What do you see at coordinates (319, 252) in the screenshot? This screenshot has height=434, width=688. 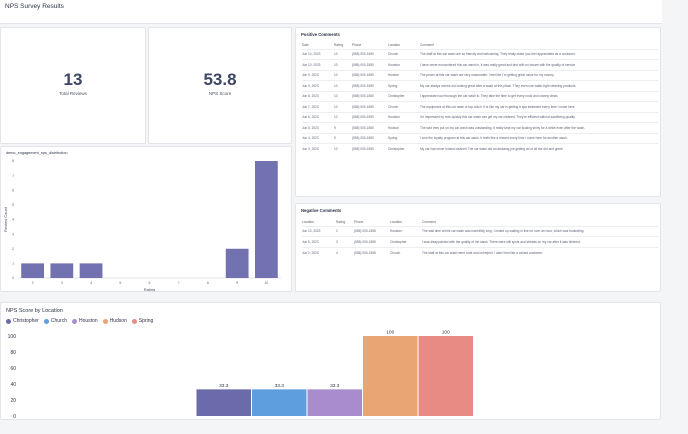 I see `table-cell: Jun 2, 2023` at bounding box center [319, 252].